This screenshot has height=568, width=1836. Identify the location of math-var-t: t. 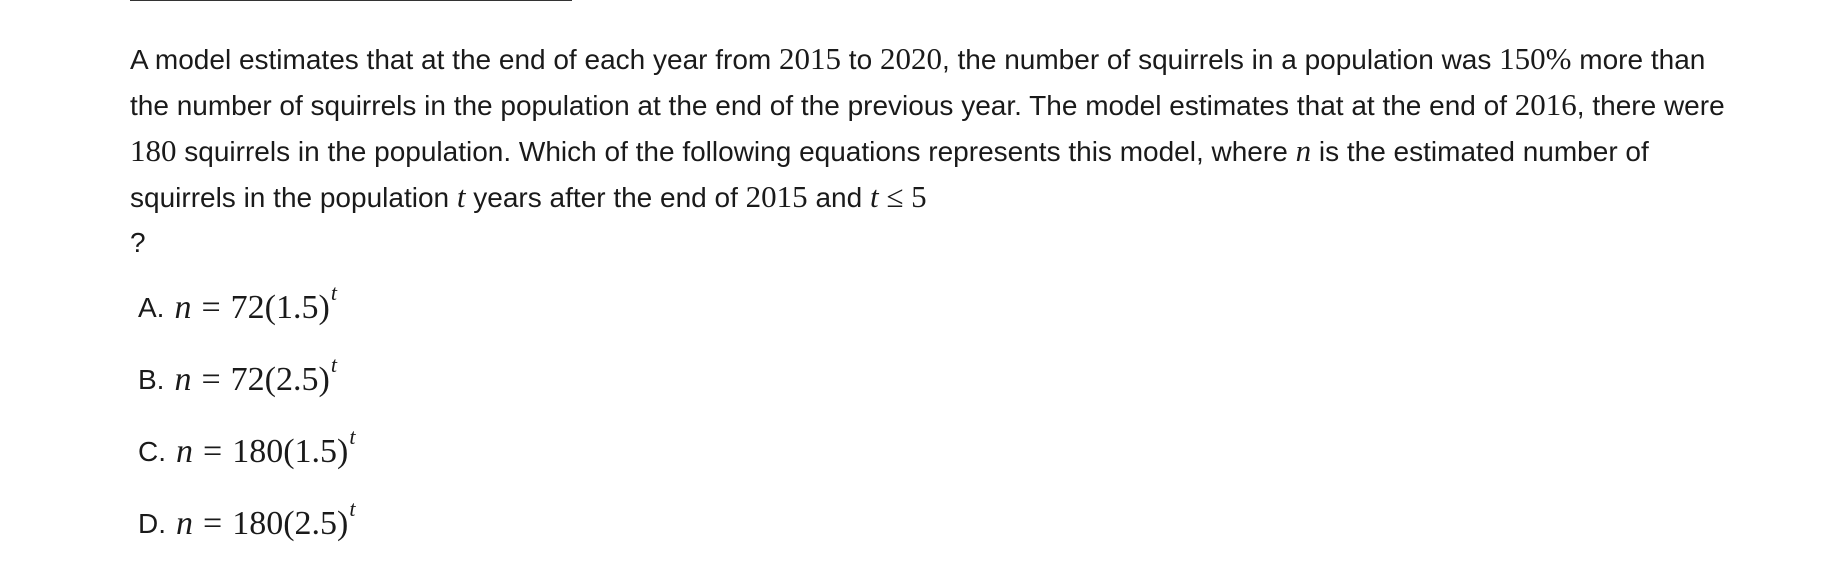
(461, 196).